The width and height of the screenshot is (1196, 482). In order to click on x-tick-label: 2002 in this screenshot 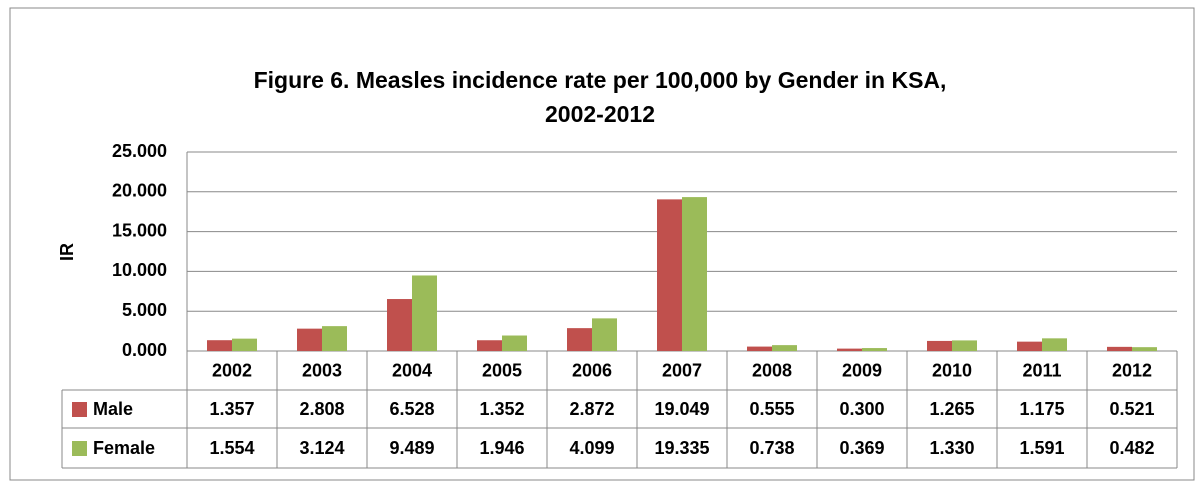, I will do `click(232, 370)`.